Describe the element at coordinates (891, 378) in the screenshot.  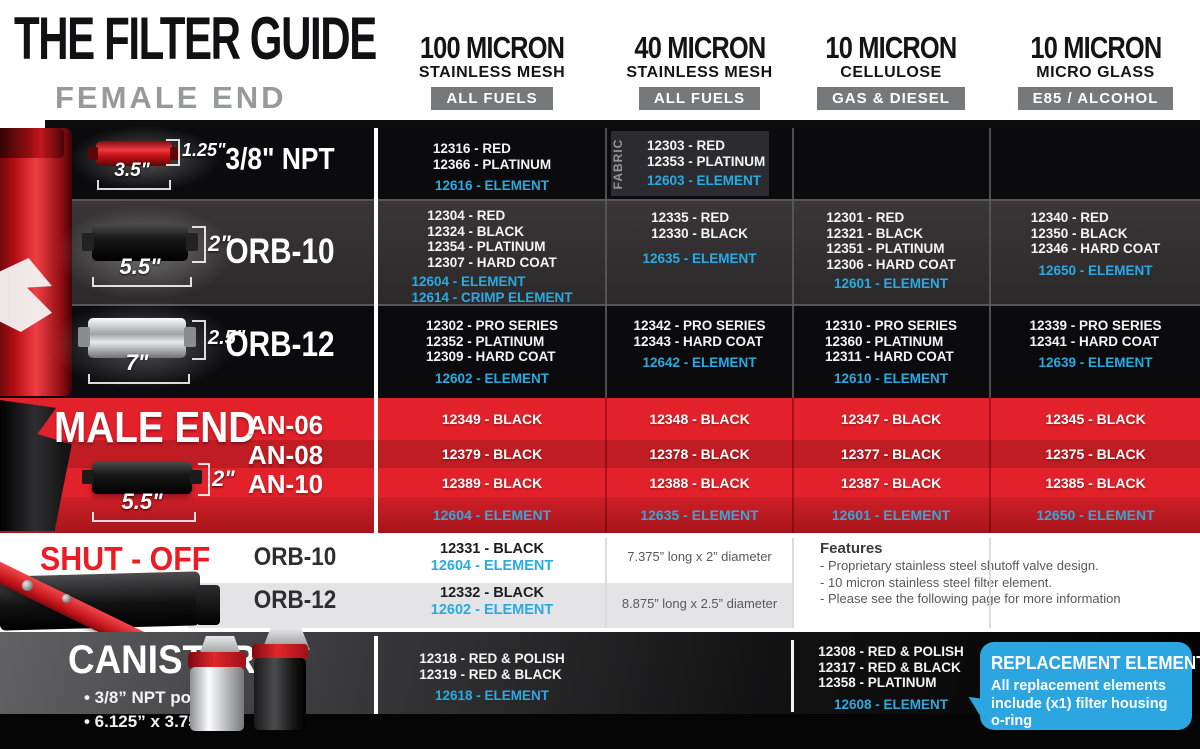
I see `element-number-list: 12610 - ELEMENT` at that location.